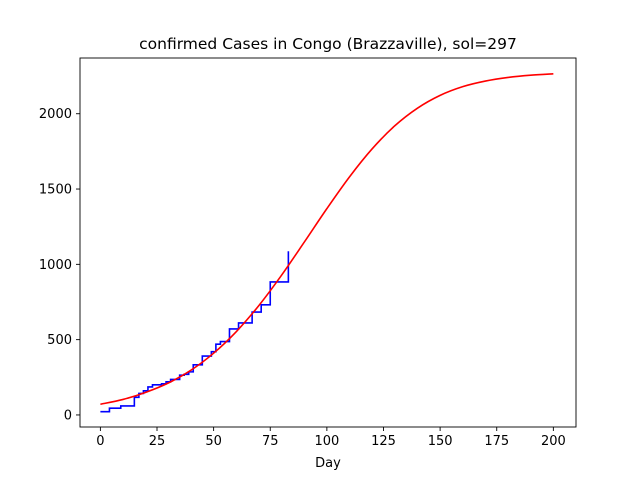 The height and width of the screenshot is (480, 640). What do you see at coordinates (55, 190) in the screenshot?
I see `y-tick-label: 1500` at bounding box center [55, 190].